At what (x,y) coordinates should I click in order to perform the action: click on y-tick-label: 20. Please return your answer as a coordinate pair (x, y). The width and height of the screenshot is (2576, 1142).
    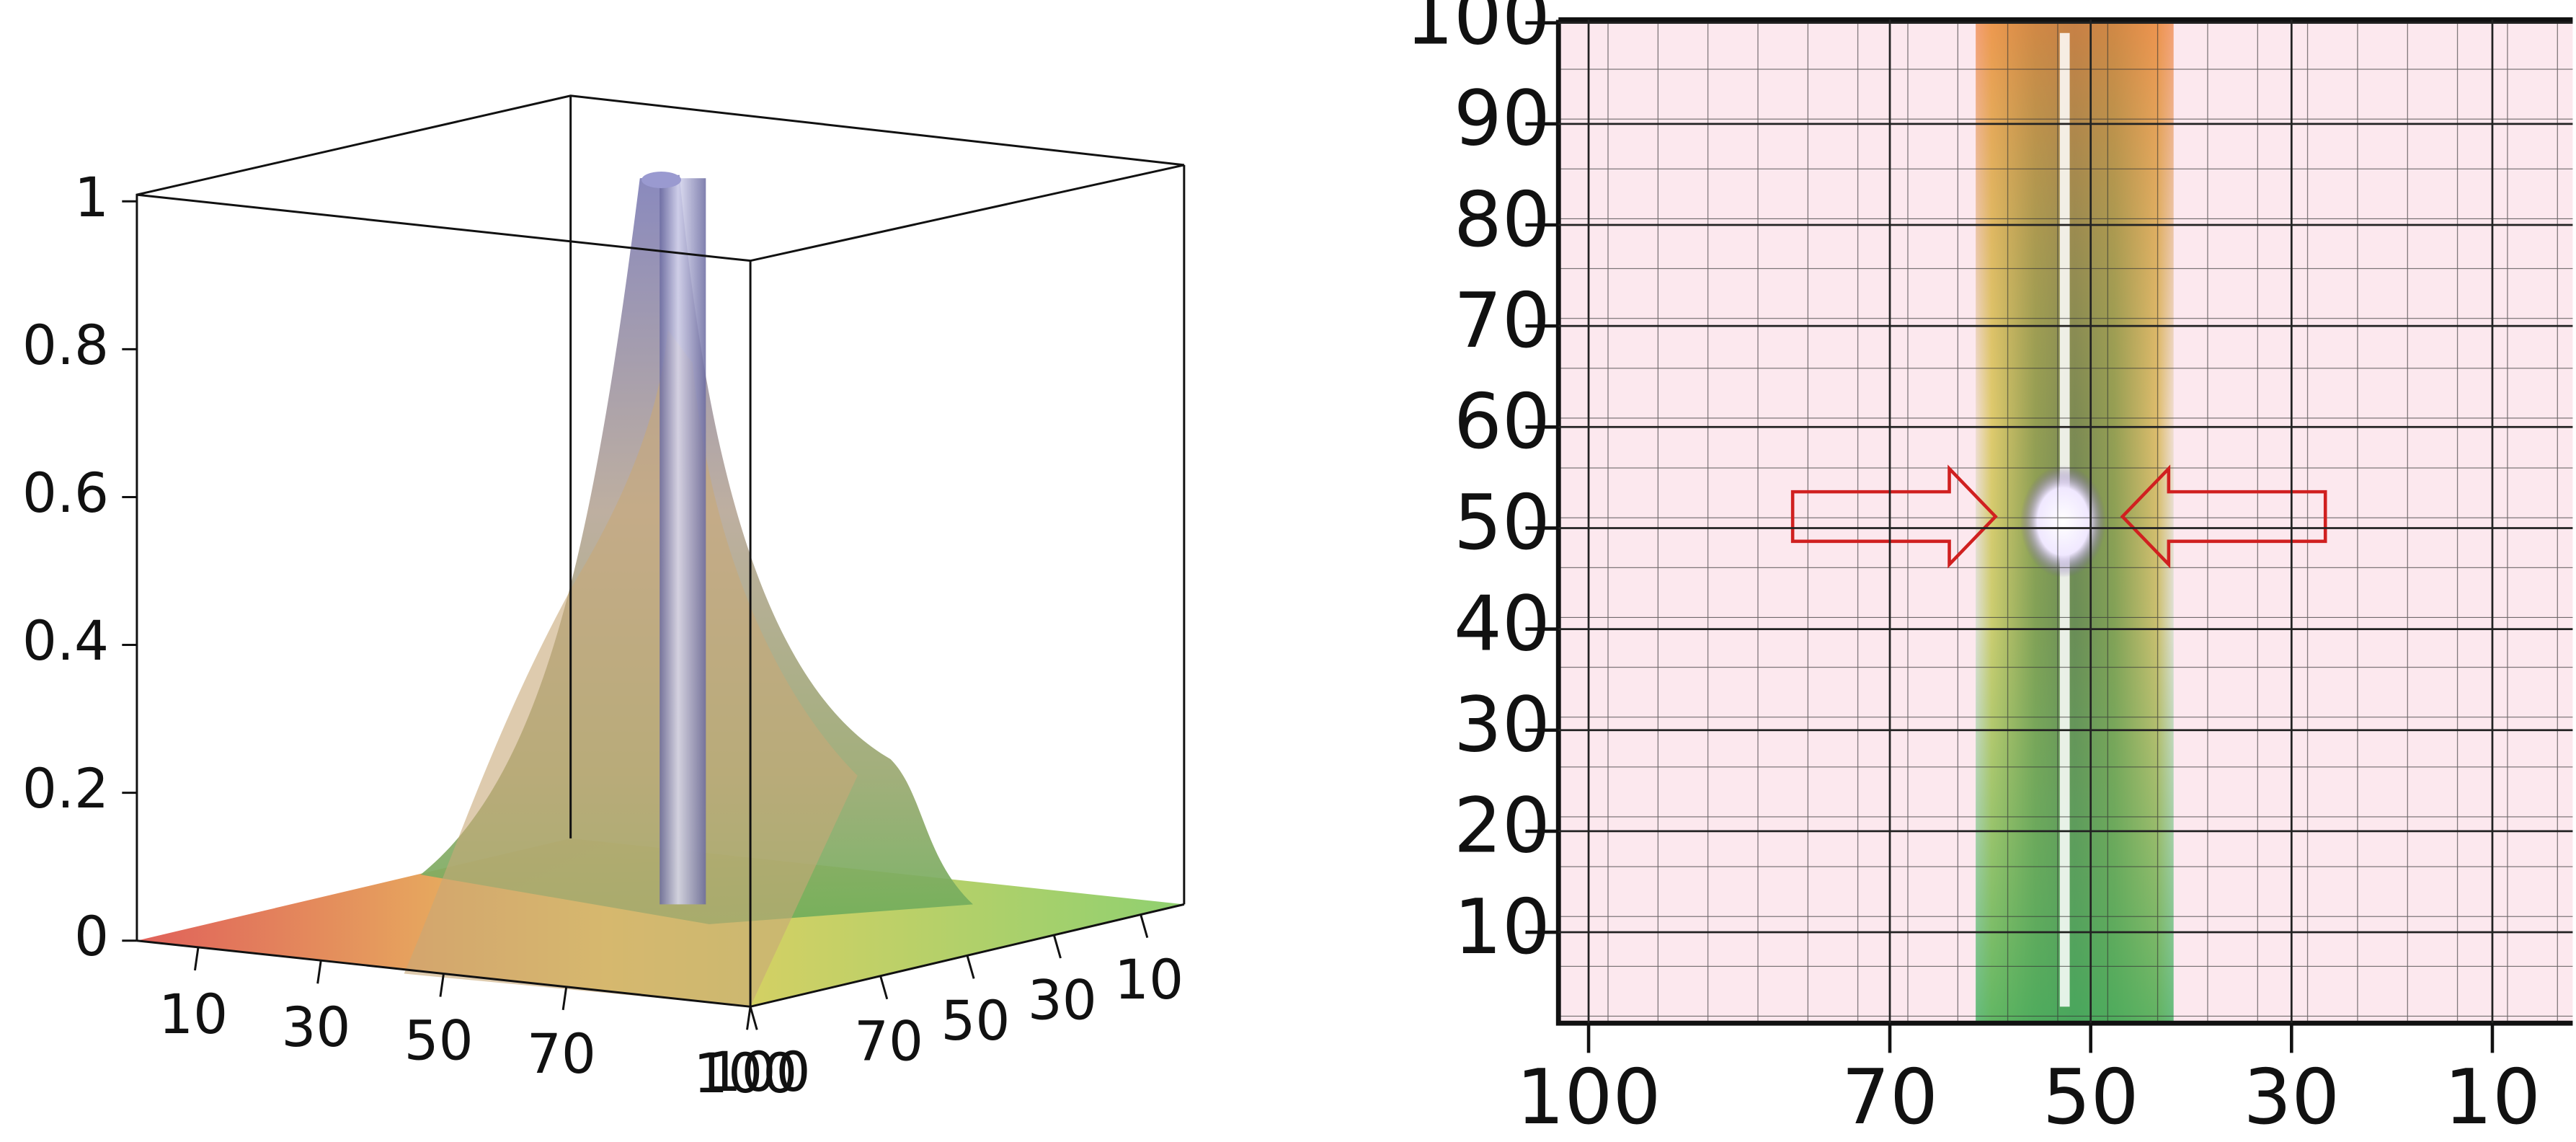
    Looking at the image, I should click on (1502, 826).